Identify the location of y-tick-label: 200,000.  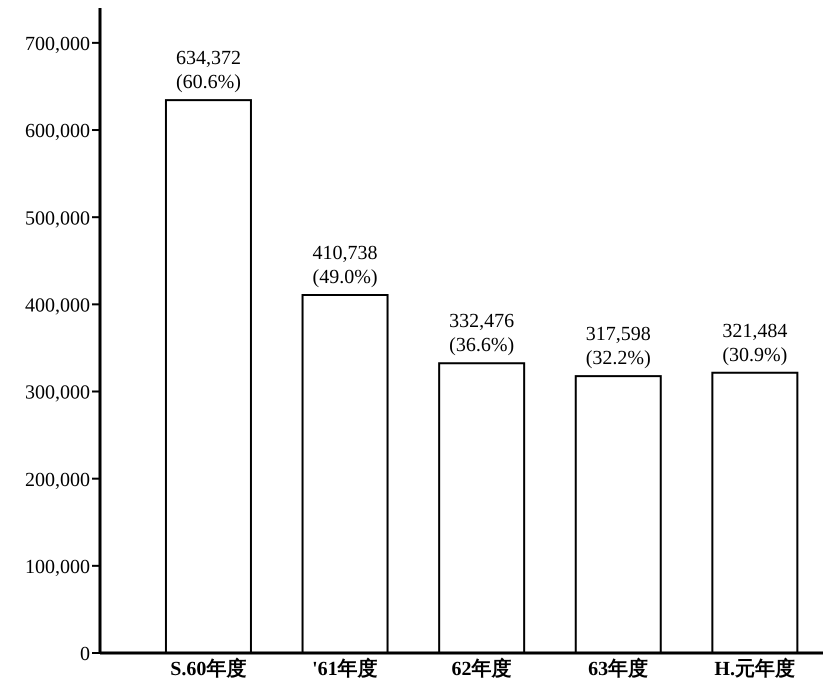
(57, 479).